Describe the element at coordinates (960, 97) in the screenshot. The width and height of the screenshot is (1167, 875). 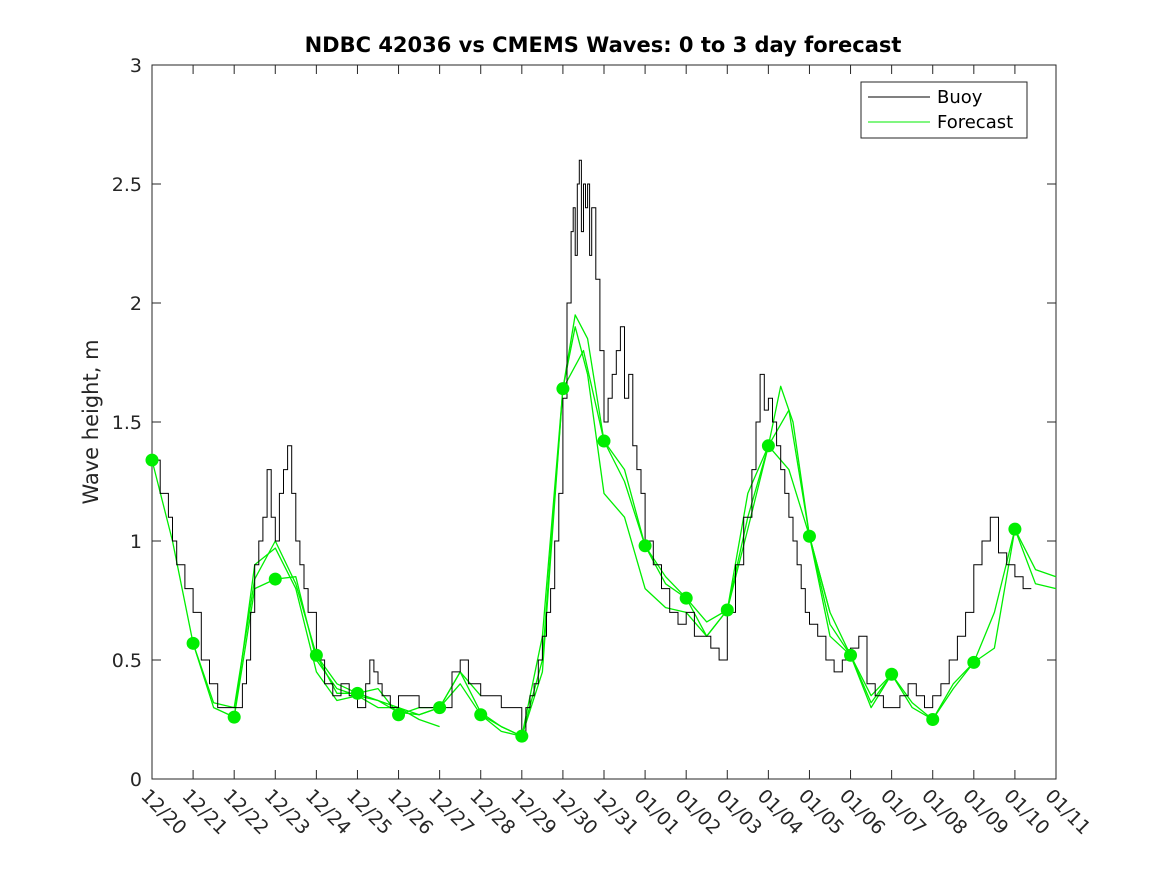
I see `legend-buoy-label: Buoy` at that location.